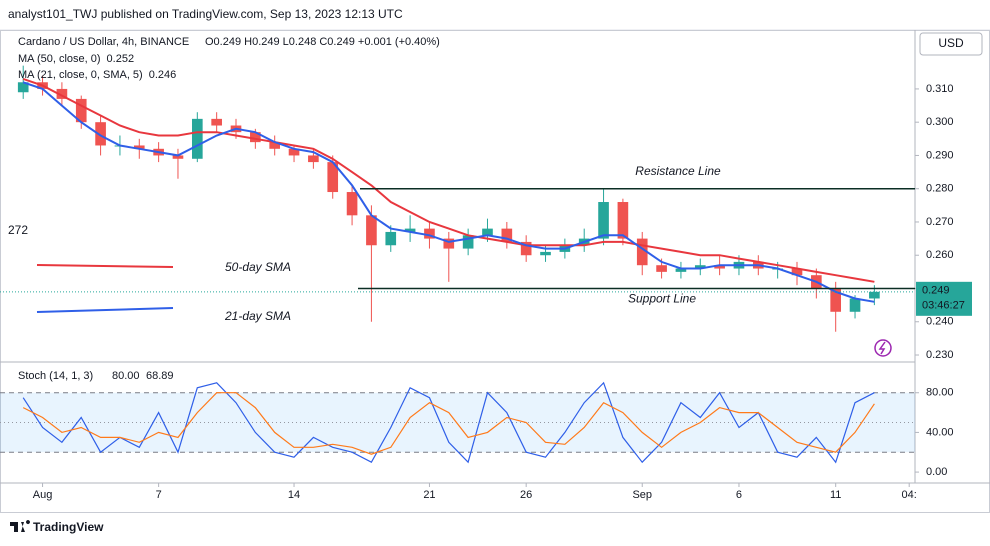 This screenshot has width=990, height=546. I want to click on alert-icon, so click(883, 348).